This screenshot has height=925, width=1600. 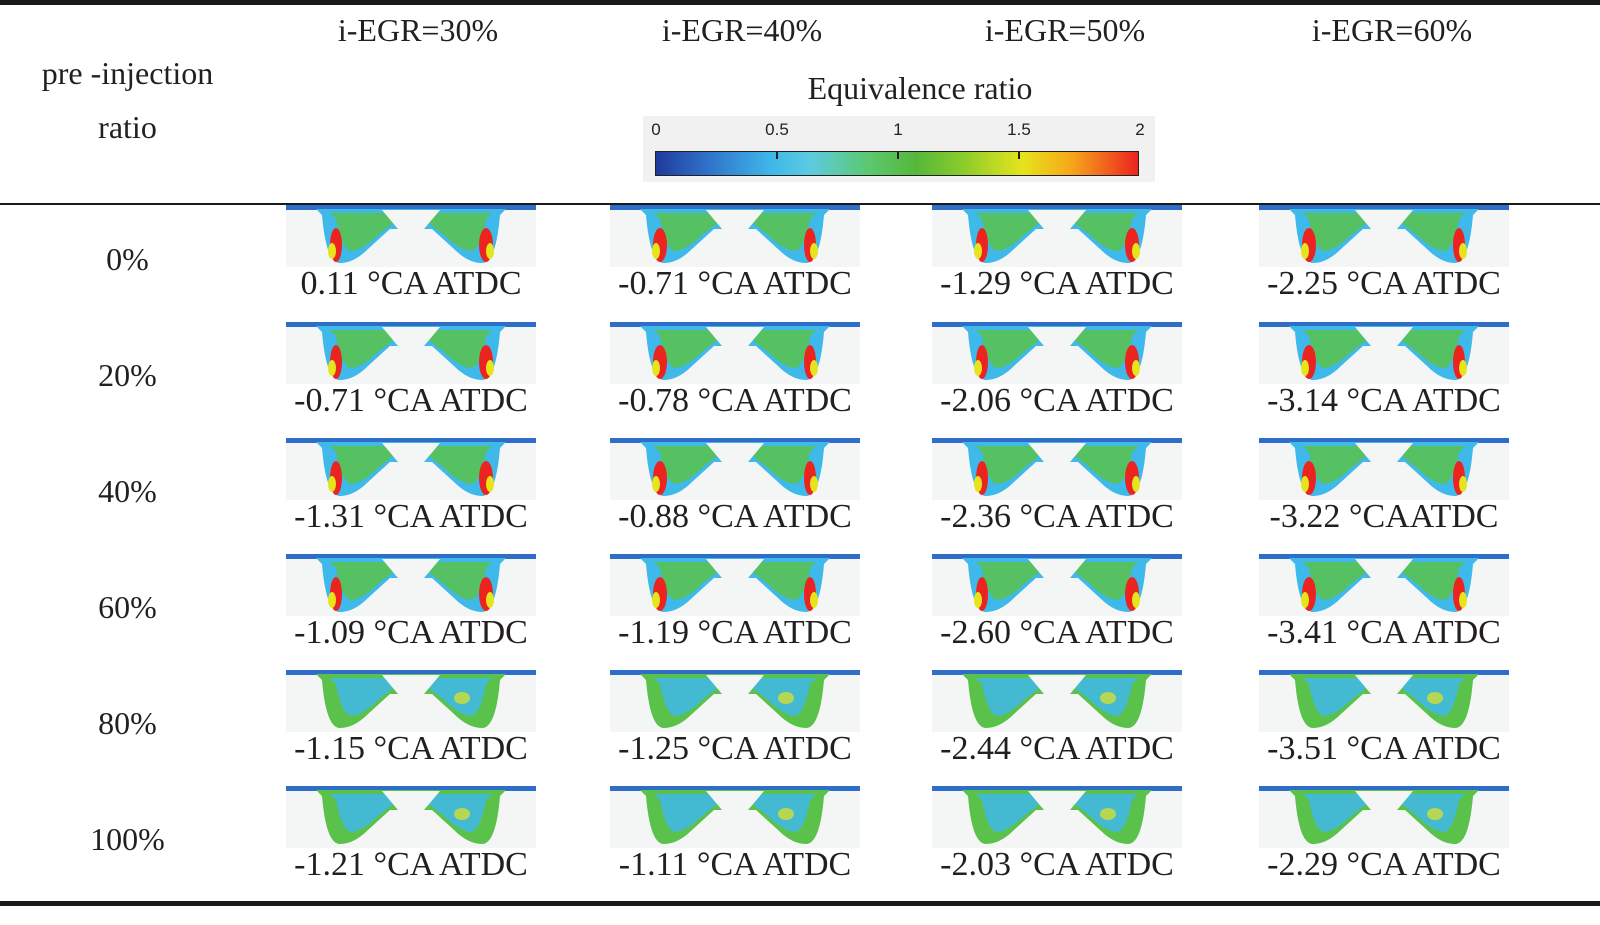 I want to click on contour-cell: -2.25 °CA ATDC, so click(x=1419, y=260).